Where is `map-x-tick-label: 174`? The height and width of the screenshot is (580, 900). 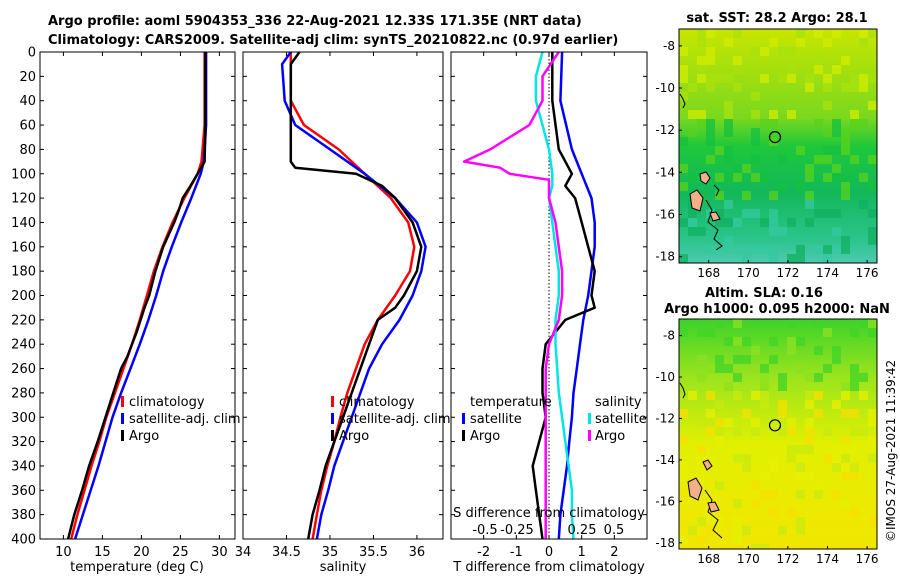 map-x-tick-label: 174 is located at coordinates (827, 273).